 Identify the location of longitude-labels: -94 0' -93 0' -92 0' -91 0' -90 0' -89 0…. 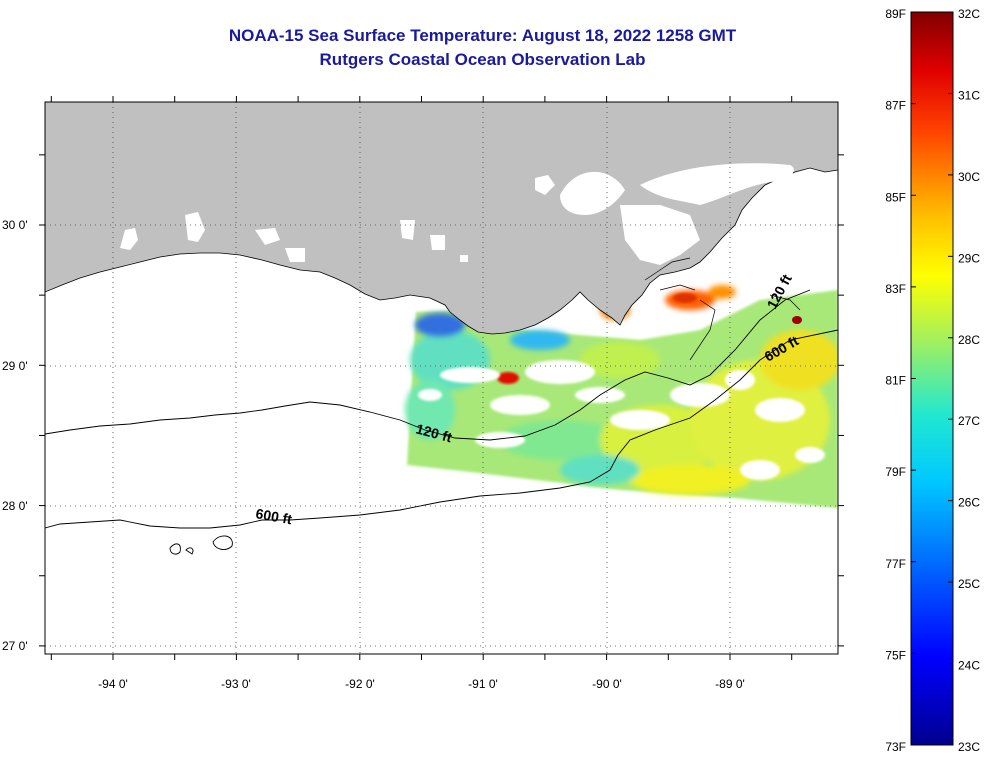
(421, 684).